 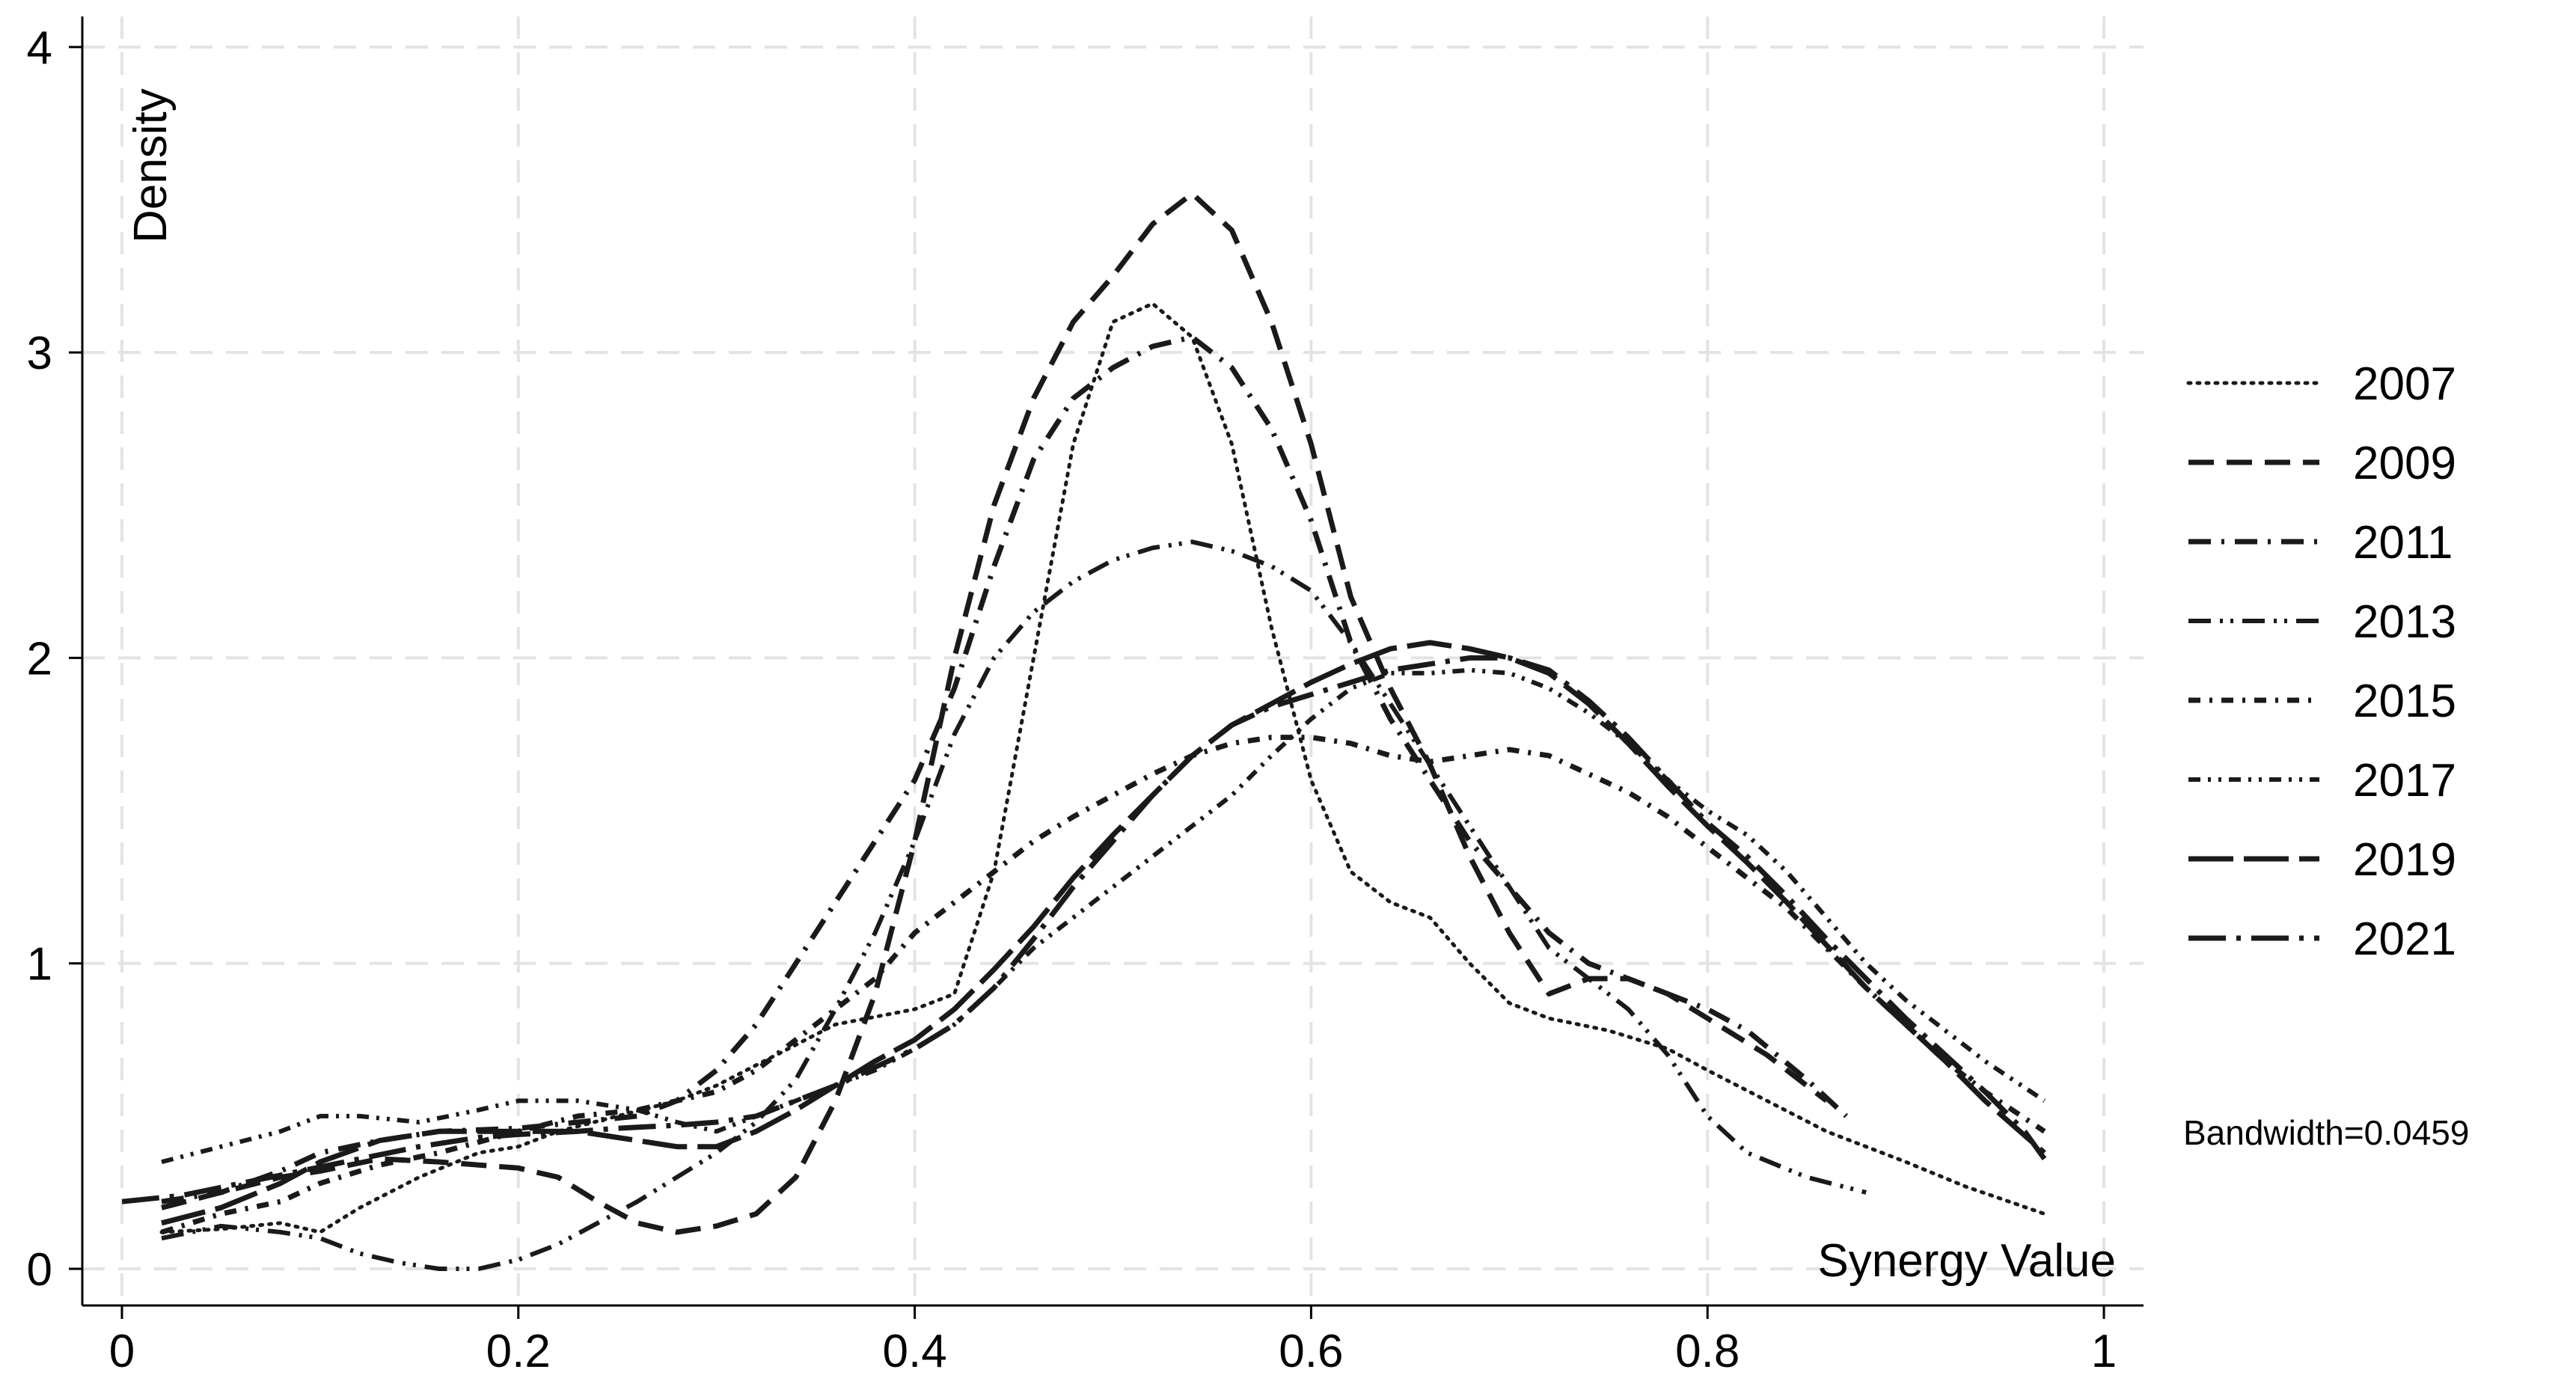 What do you see at coordinates (914, 1352) in the screenshot?
I see `x-tick-label-2: 0.4` at bounding box center [914, 1352].